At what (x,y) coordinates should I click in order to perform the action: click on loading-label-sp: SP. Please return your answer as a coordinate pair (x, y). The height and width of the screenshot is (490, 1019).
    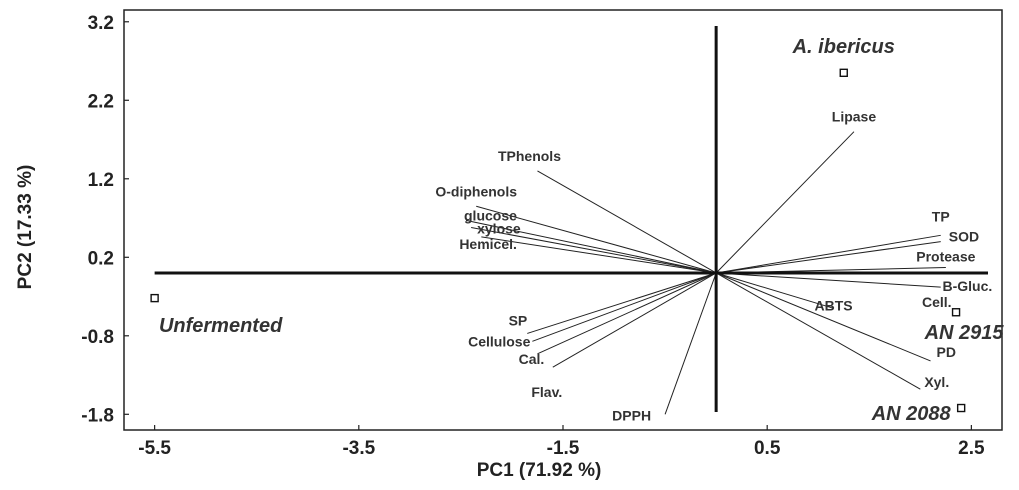
    Looking at the image, I should click on (518, 320).